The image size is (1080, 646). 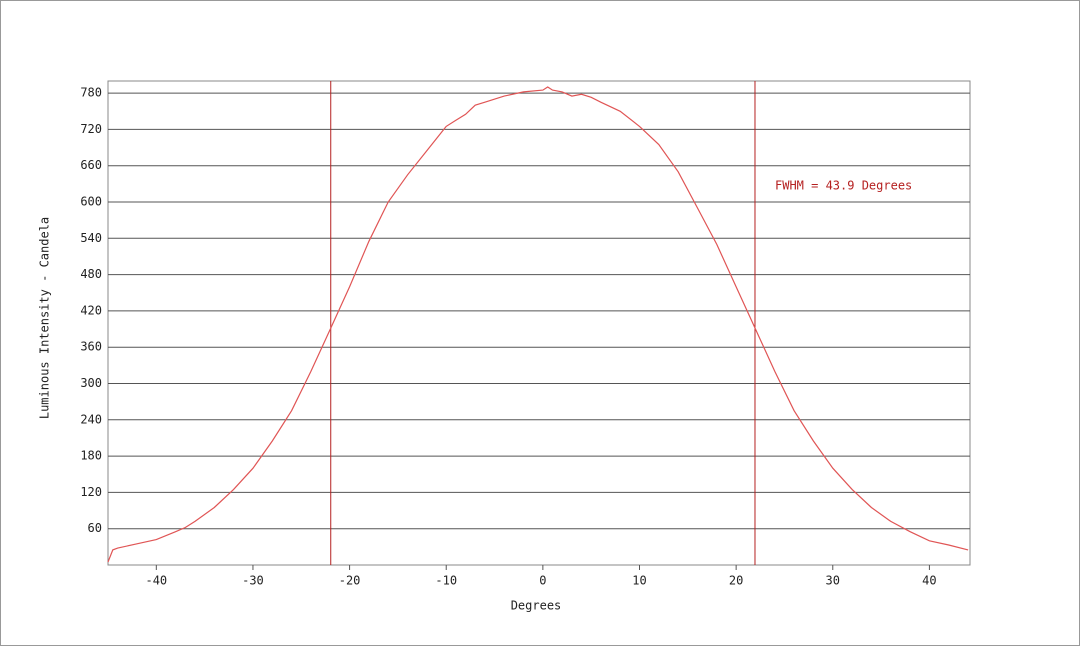 What do you see at coordinates (91, 492) in the screenshot?
I see `y-tick-label: 120` at bounding box center [91, 492].